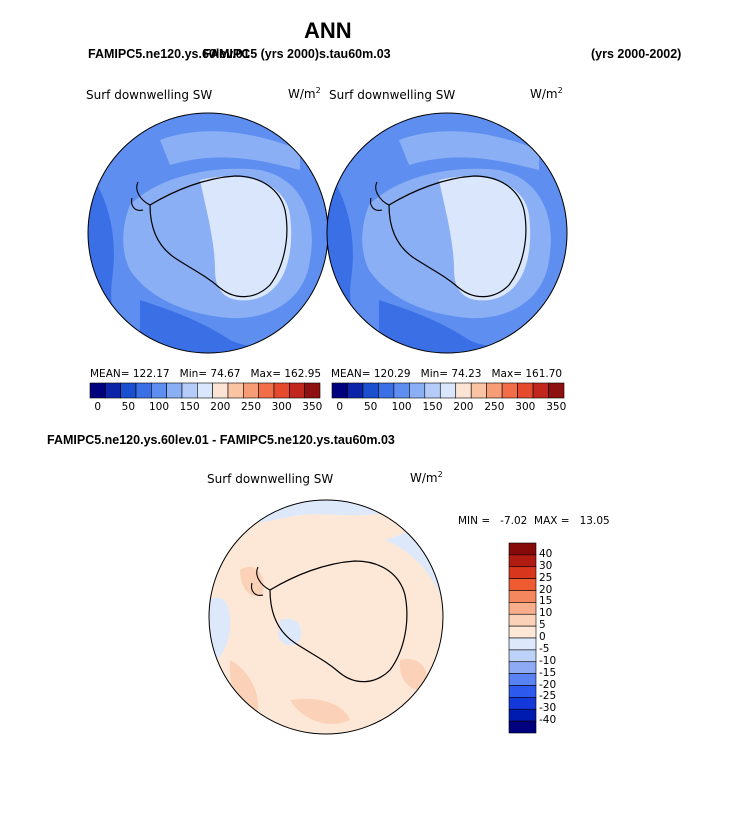 The width and height of the screenshot is (733, 831). What do you see at coordinates (560, 90) in the screenshot?
I see `panel2-units-sup: 2` at bounding box center [560, 90].